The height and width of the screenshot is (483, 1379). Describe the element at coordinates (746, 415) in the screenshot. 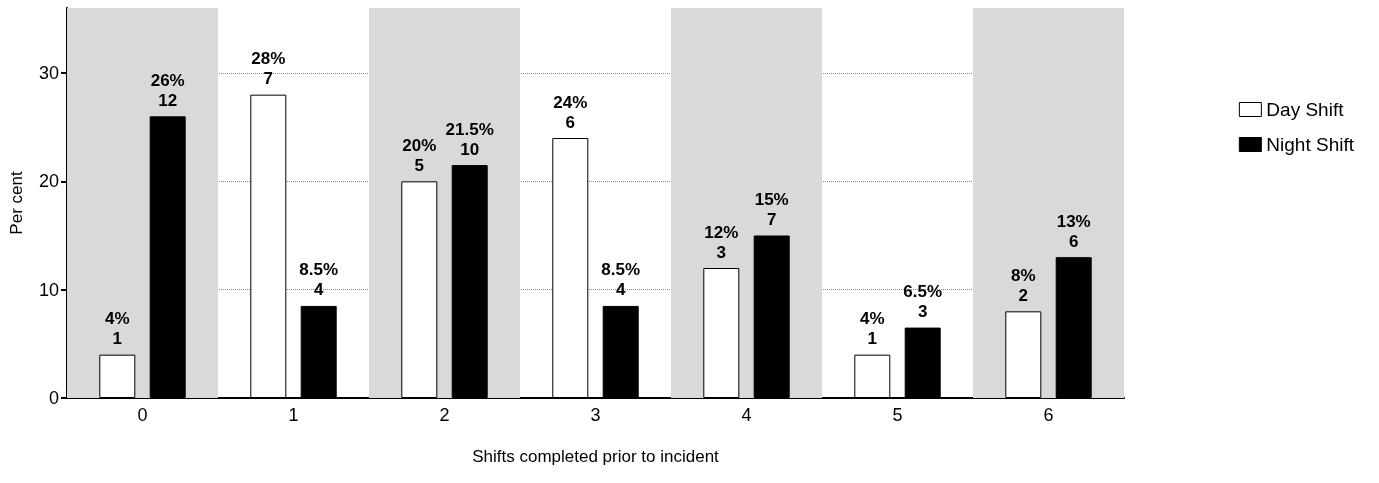

I see `x-tick-label: 4` at that location.